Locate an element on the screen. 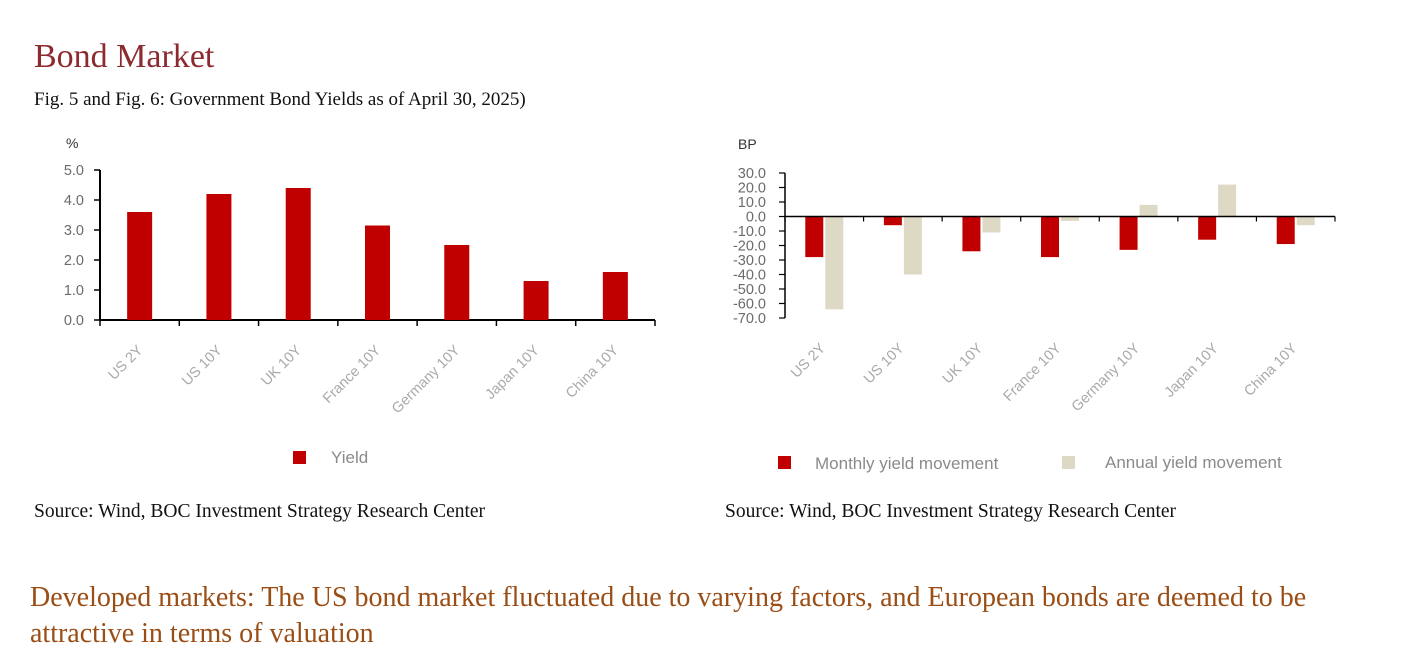 The height and width of the screenshot is (652, 1401). y-tick-label: 0.0 is located at coordinates (74, 321).